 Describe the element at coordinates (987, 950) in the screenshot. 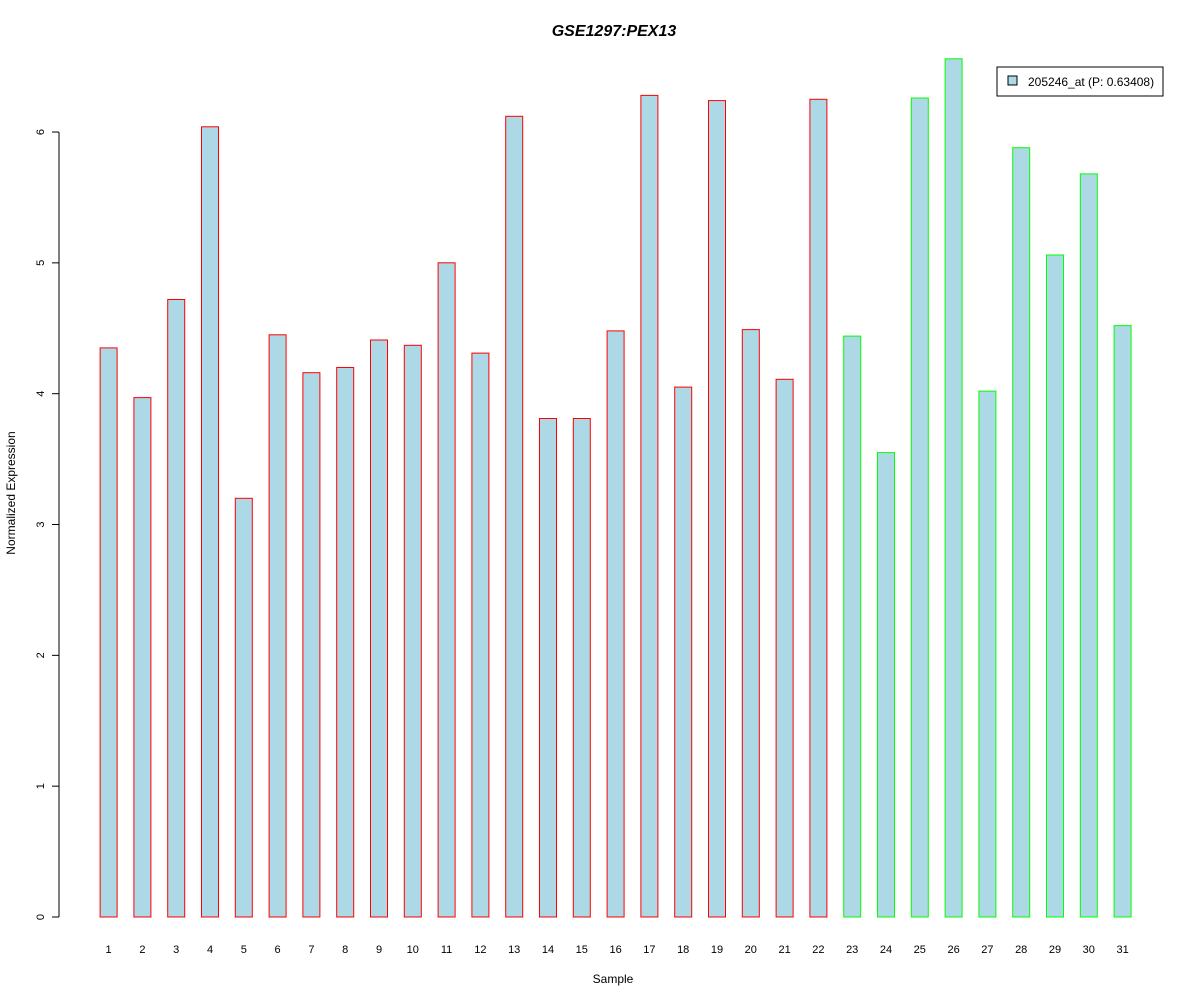

I see `x-tick-label: 27` at that location.